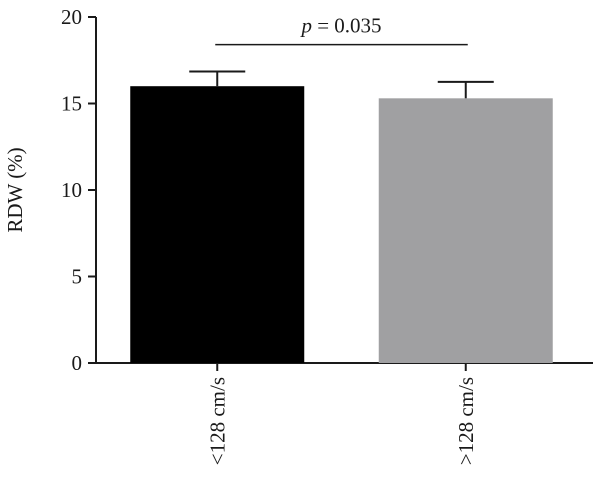 Image resolution: width=600 pixels, height=491 pixels. What do you see at coordinates (466, 421) in the screenshot?
I see `x-tick-label: >128 cm/s` at bounding box center [466, 421].